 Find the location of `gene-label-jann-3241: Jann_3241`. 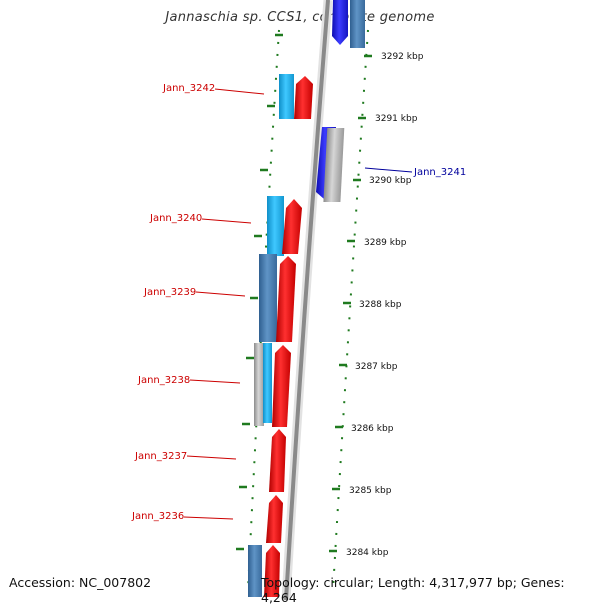

gene-label-jann-3241: Jann_3241 is located at coordinates (439, 172).